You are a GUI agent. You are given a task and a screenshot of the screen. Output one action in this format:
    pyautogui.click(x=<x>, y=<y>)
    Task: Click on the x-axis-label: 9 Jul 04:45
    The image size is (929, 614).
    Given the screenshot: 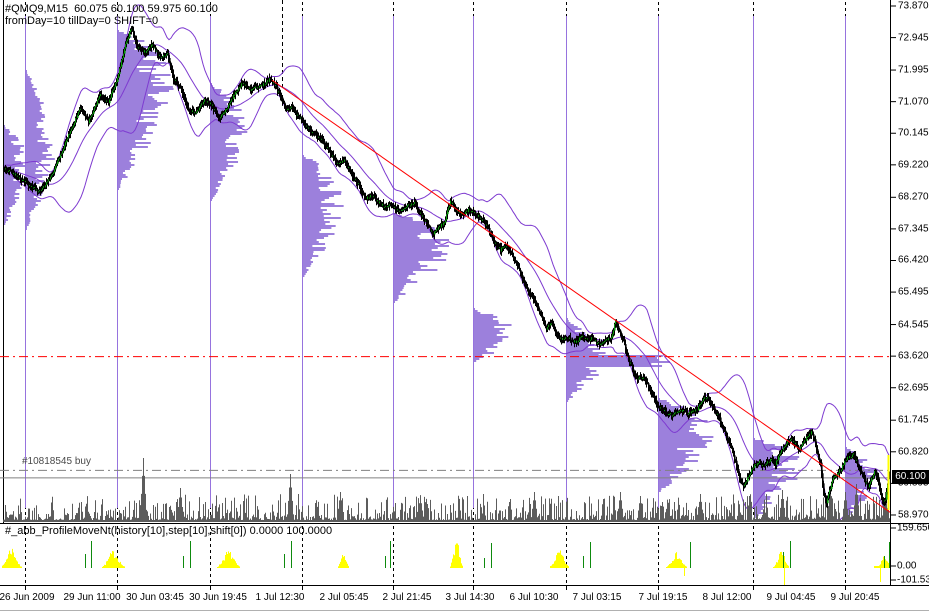 What is the action you would take?
    pyautogui.click(x=791, y=597)
    